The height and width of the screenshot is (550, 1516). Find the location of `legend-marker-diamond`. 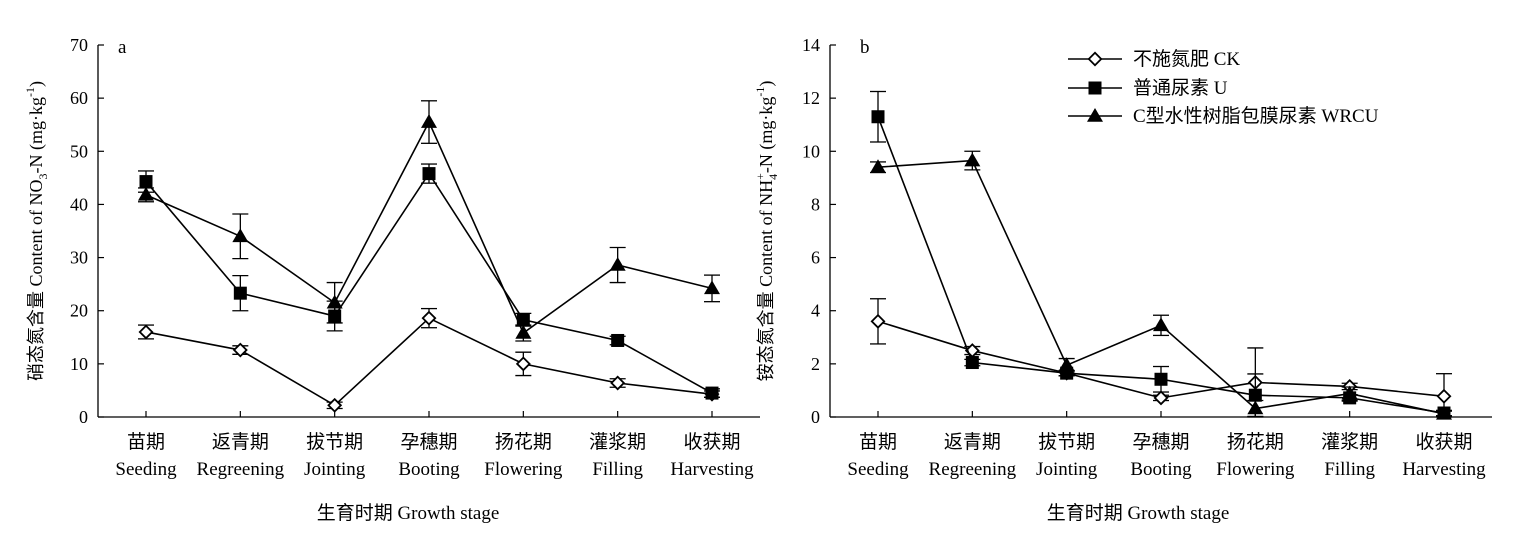

legend-marker-diamond is located at coordinates (1095, 59).